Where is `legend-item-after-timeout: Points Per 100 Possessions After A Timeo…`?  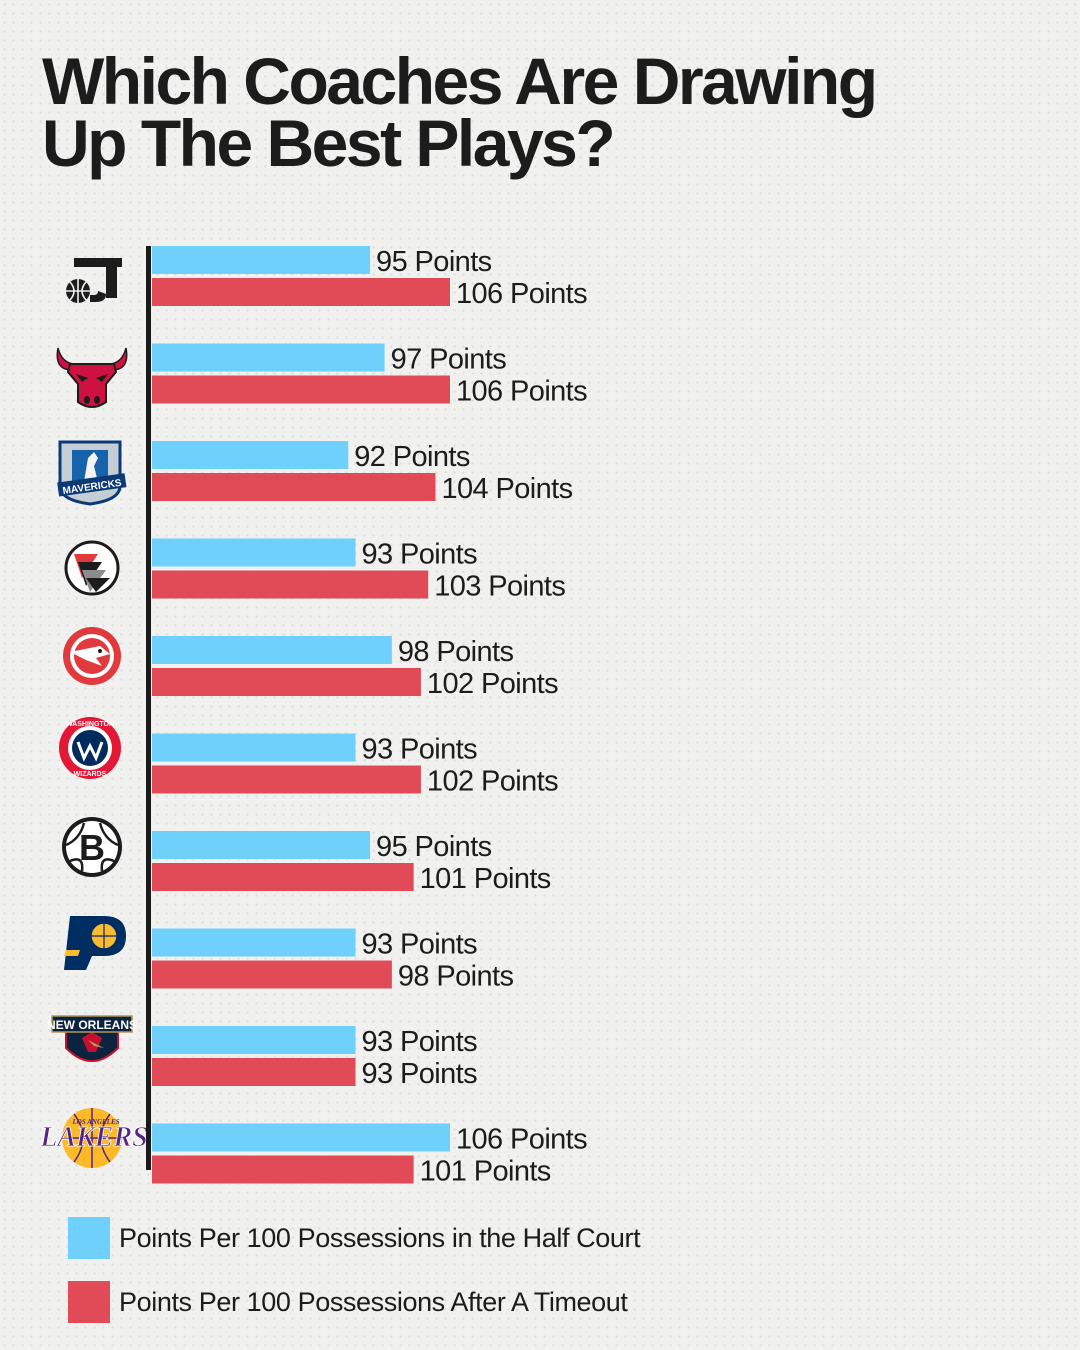
legend-item-after-timeout: Points Per 100 Possessions After A Timeo… is located at coordinates (354, 1302).